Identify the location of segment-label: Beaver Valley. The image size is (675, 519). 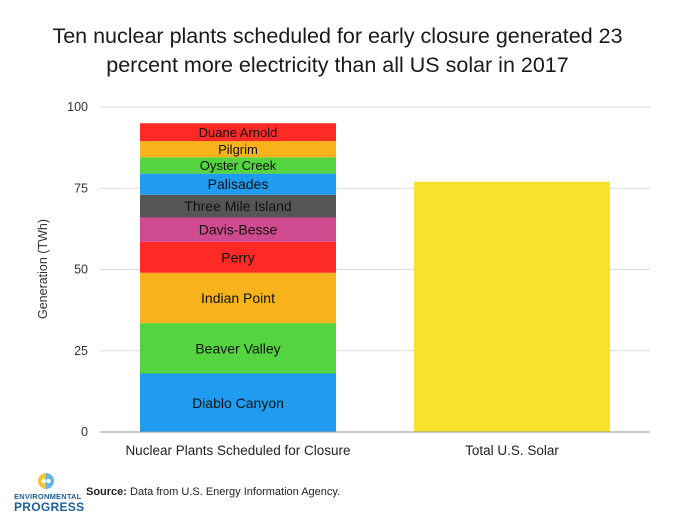
(237, 348).